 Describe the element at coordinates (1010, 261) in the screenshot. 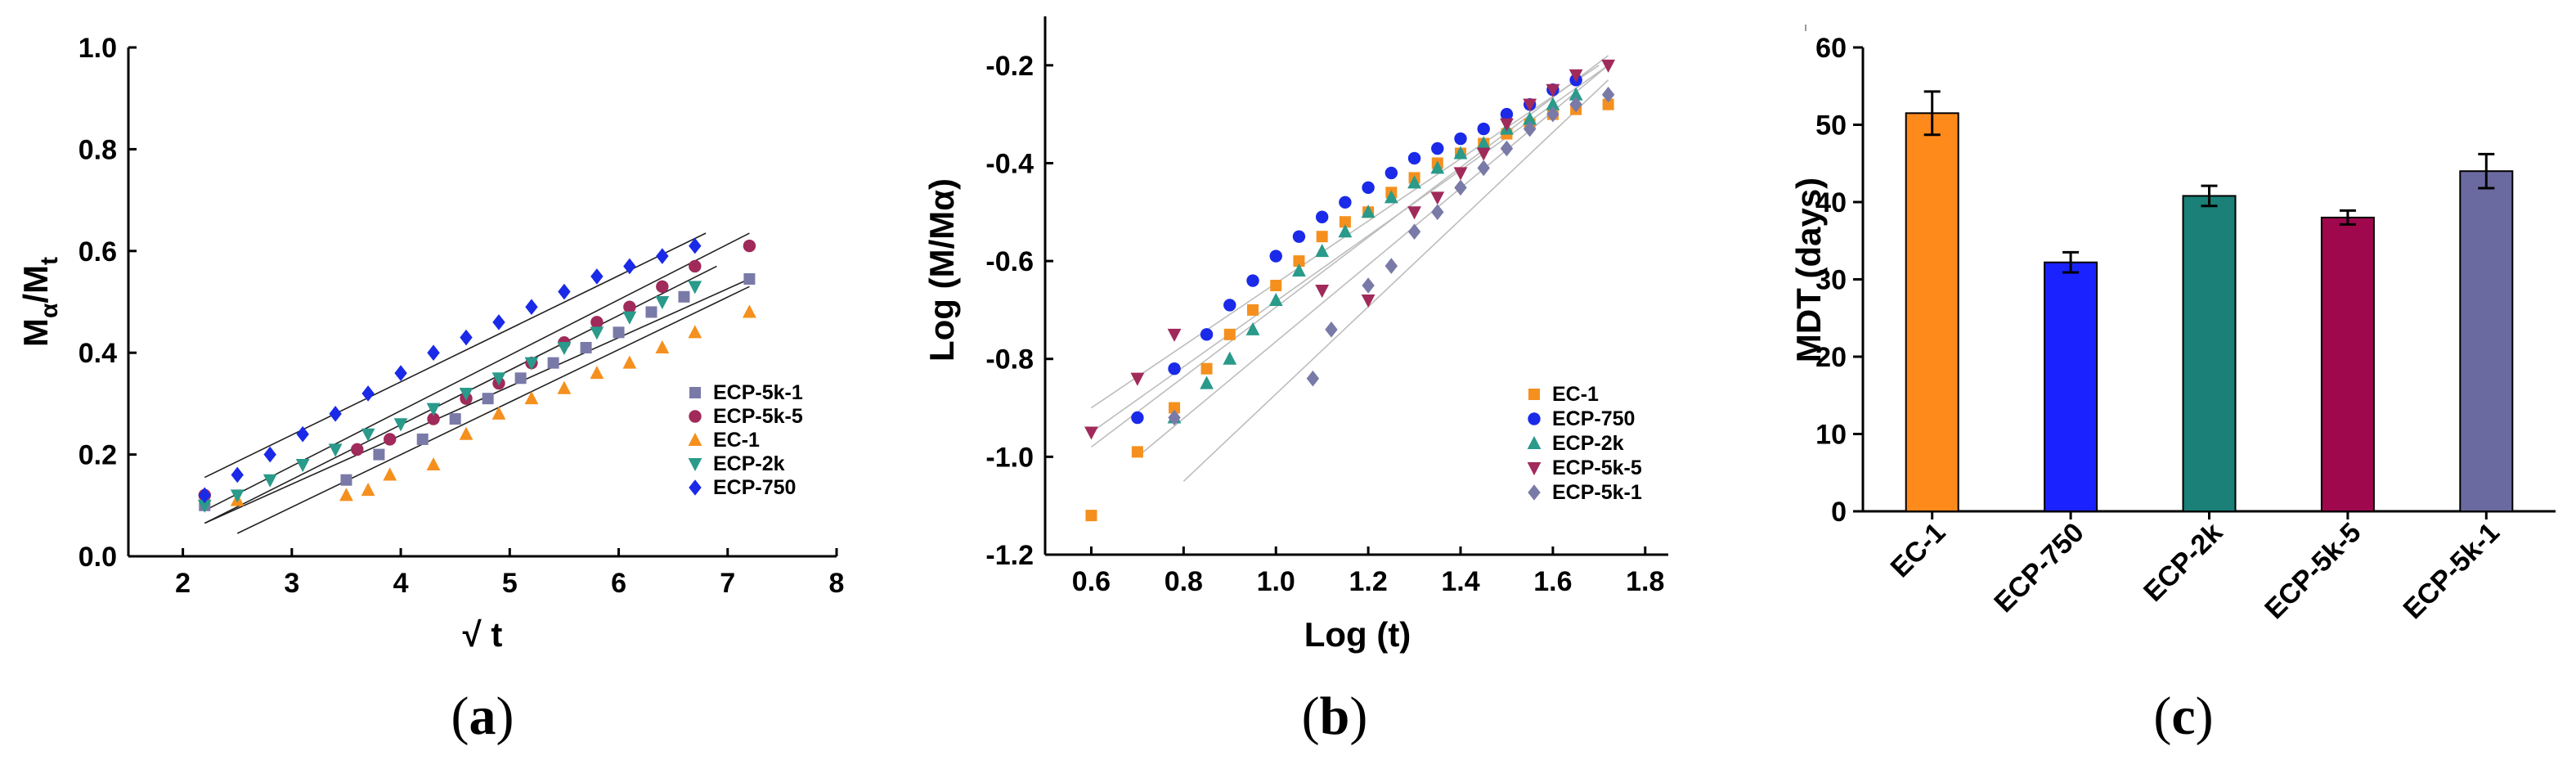

I see `y-tick-label: -0.6` at that location.